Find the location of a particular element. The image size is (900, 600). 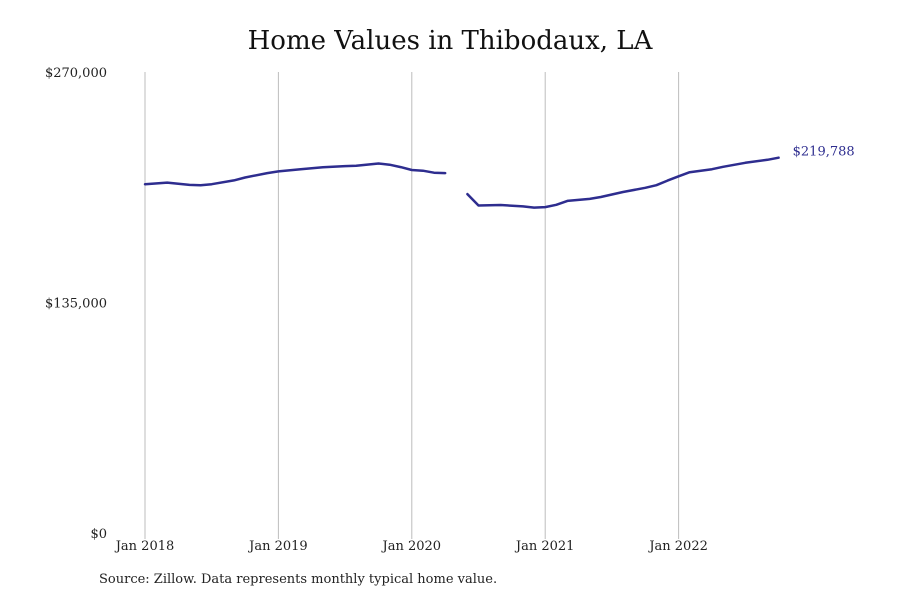

y-tick-label-2: $270,000 is located at coordinates (76, 73).